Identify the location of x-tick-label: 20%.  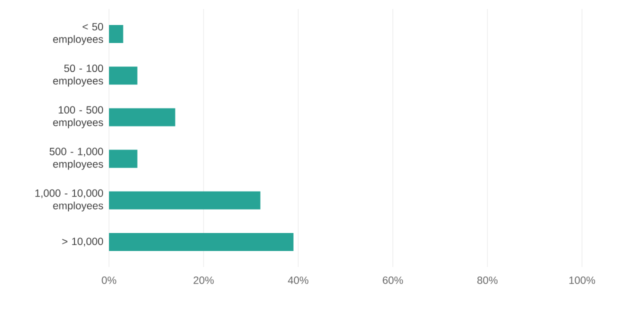
(204, 280).